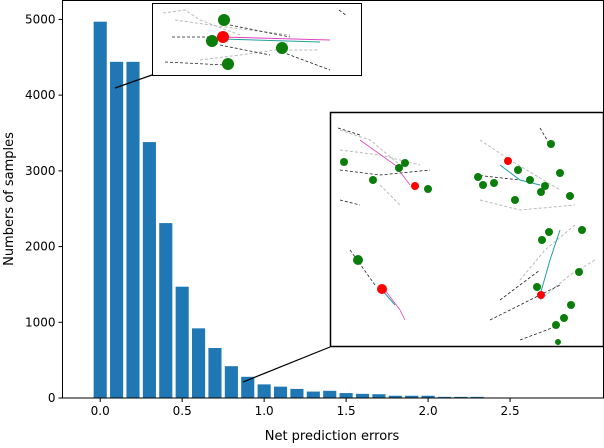  What do you see at coordinates (510, 411) in the screenshot?
I see `x-tick-label: 2.5` at bounding box center [510, 411].